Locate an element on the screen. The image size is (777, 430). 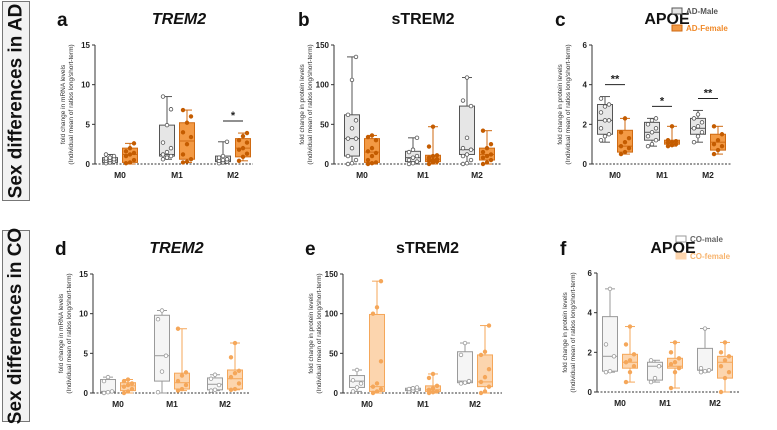
y-tick-label: 0 is located at coordinates (327, 164).